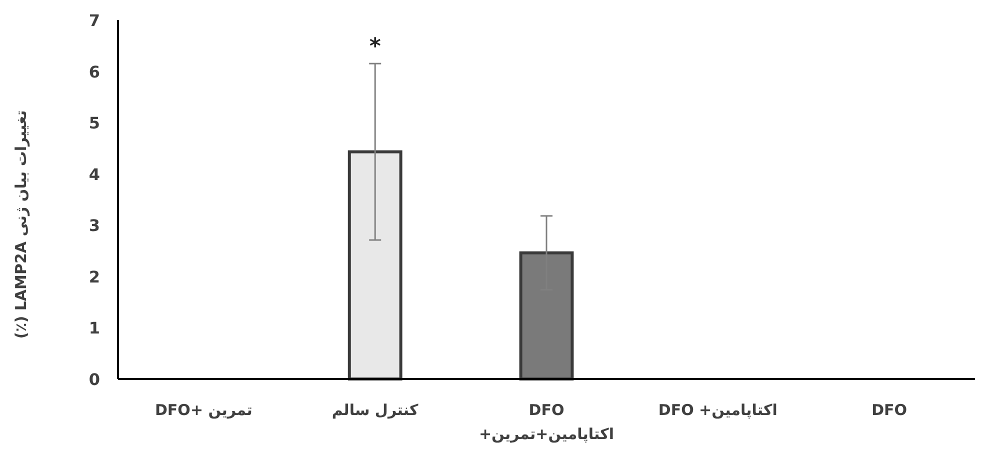 The image size is (981, 453). What do you see at coordinates (94, 276) in the screenshot?
I see `y-tick-label: 2` at bounding box center [94, 276].